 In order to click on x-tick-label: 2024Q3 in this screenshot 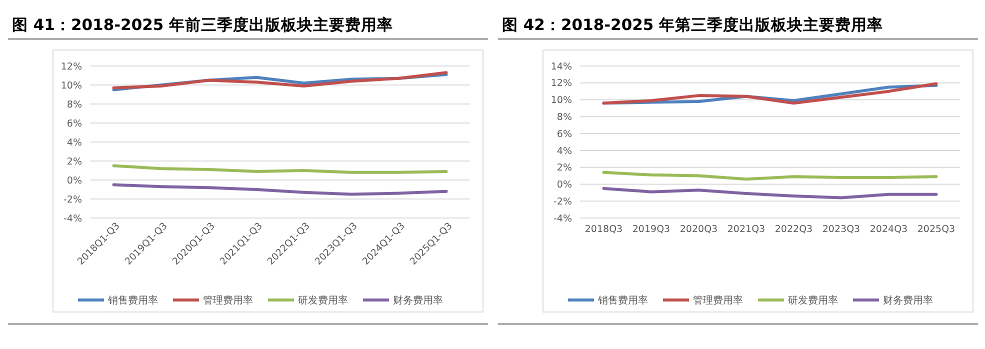, I will do `click(889, 229)`.